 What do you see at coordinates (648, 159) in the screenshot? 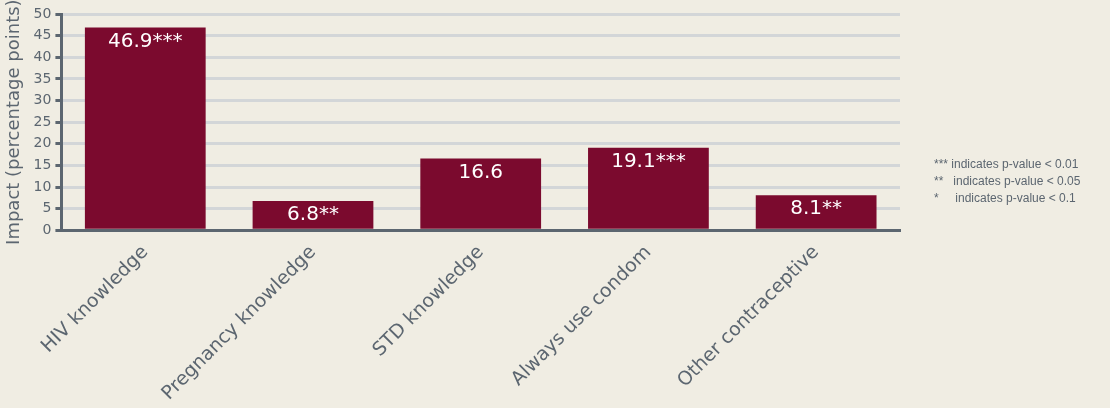
I see `data-label: 19.1***` at bounding box center [648, 159].